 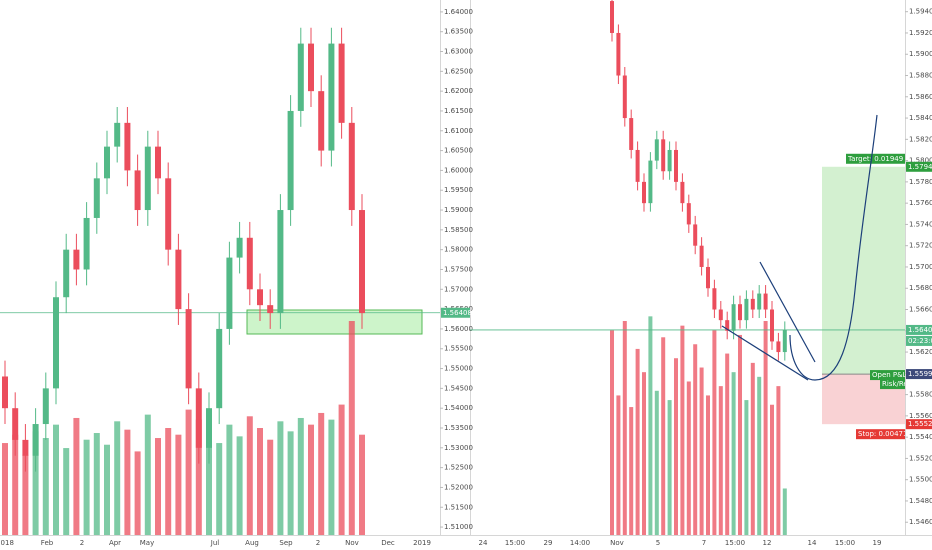 I want to click on stop-price-label-box, so click(x=919, y=424).